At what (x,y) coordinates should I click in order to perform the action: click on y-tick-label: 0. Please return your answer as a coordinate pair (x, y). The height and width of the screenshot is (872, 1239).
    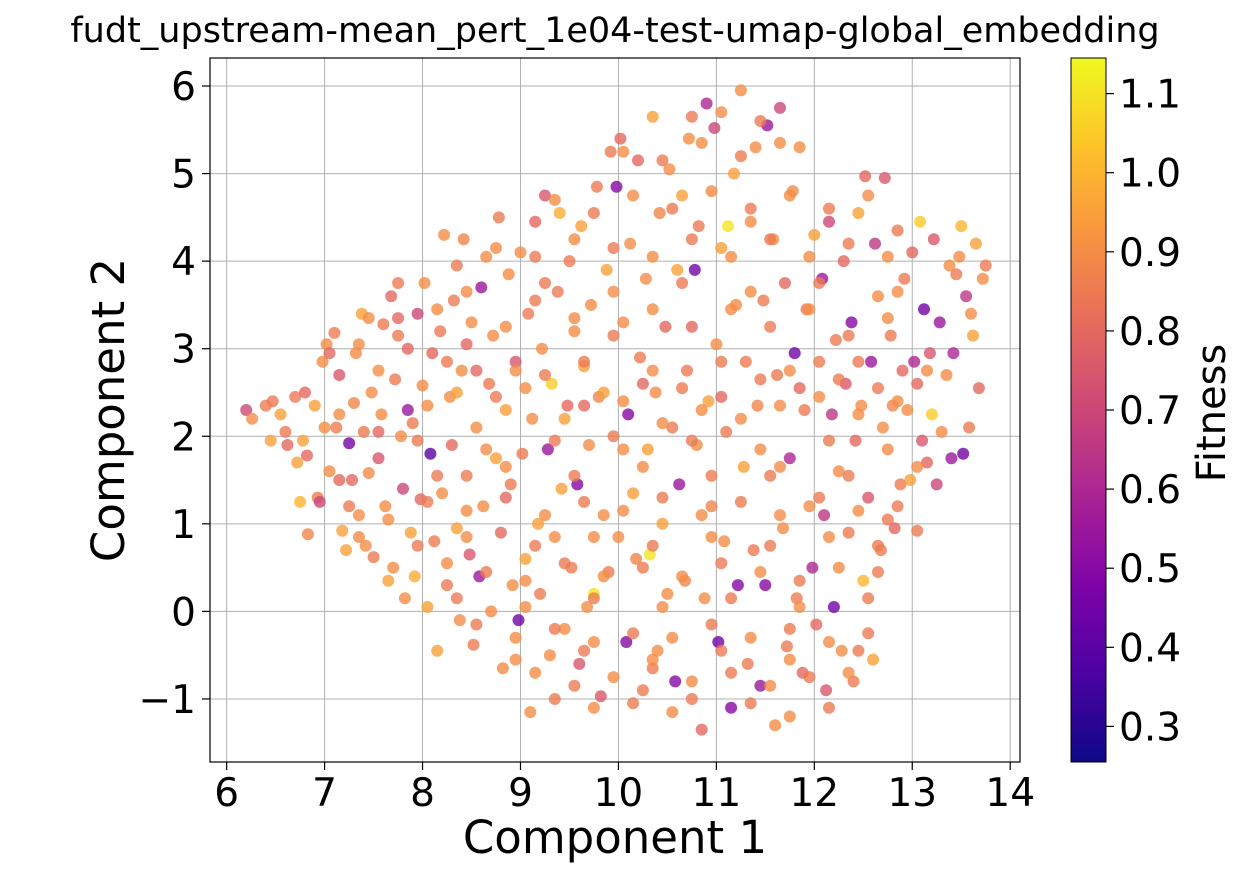
    Looking at the image, I should click on (183, 612).